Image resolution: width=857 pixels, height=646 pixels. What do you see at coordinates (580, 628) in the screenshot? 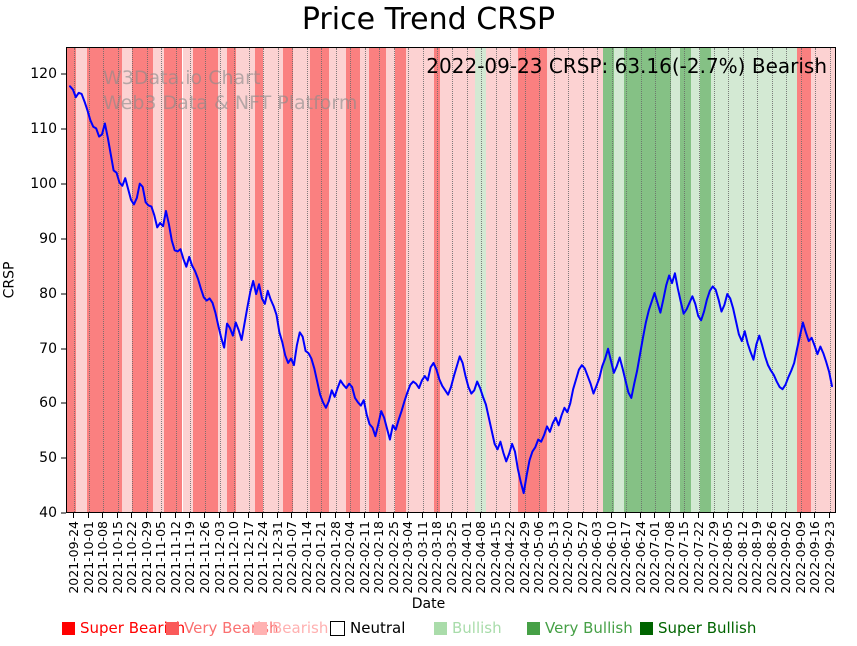
I see `legend-item: Very Bullish` at bounding box center [580, 628].